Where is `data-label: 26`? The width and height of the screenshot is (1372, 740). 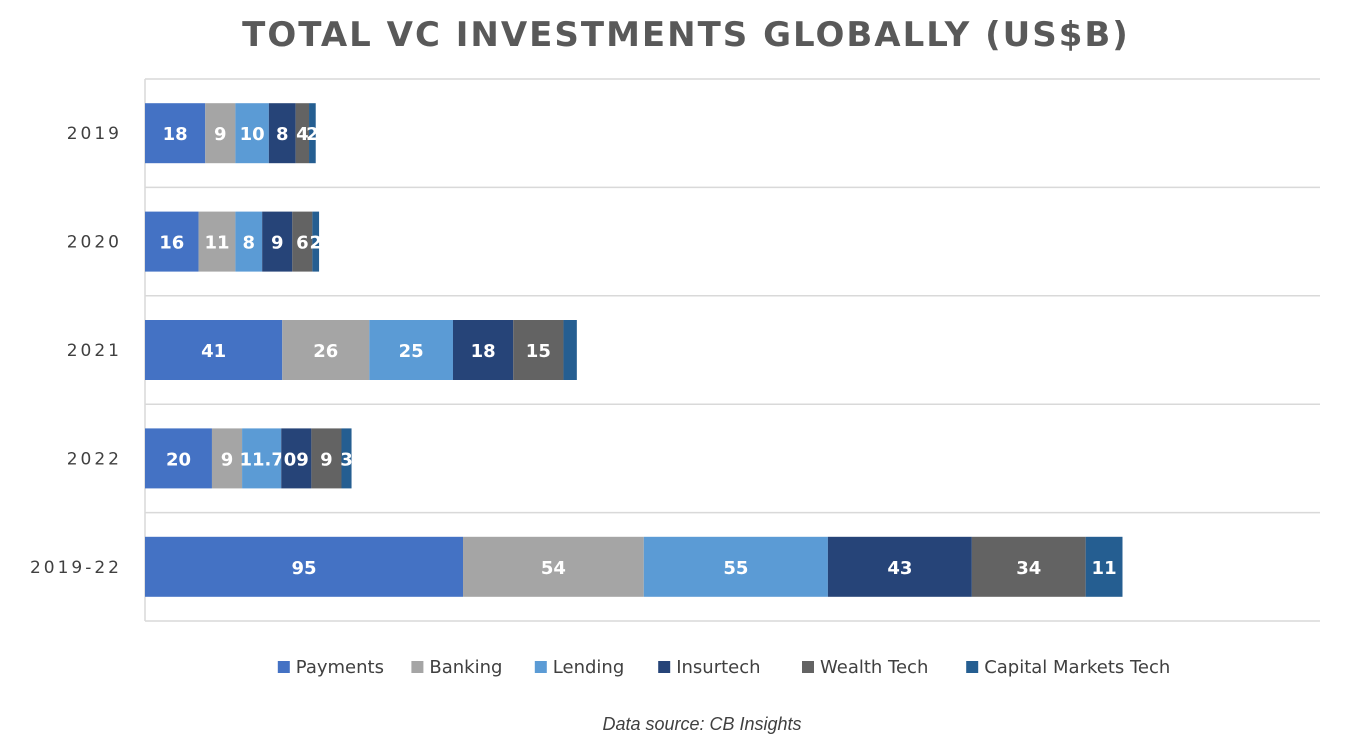 data-label: 26 is located at coordinates (325, 351).